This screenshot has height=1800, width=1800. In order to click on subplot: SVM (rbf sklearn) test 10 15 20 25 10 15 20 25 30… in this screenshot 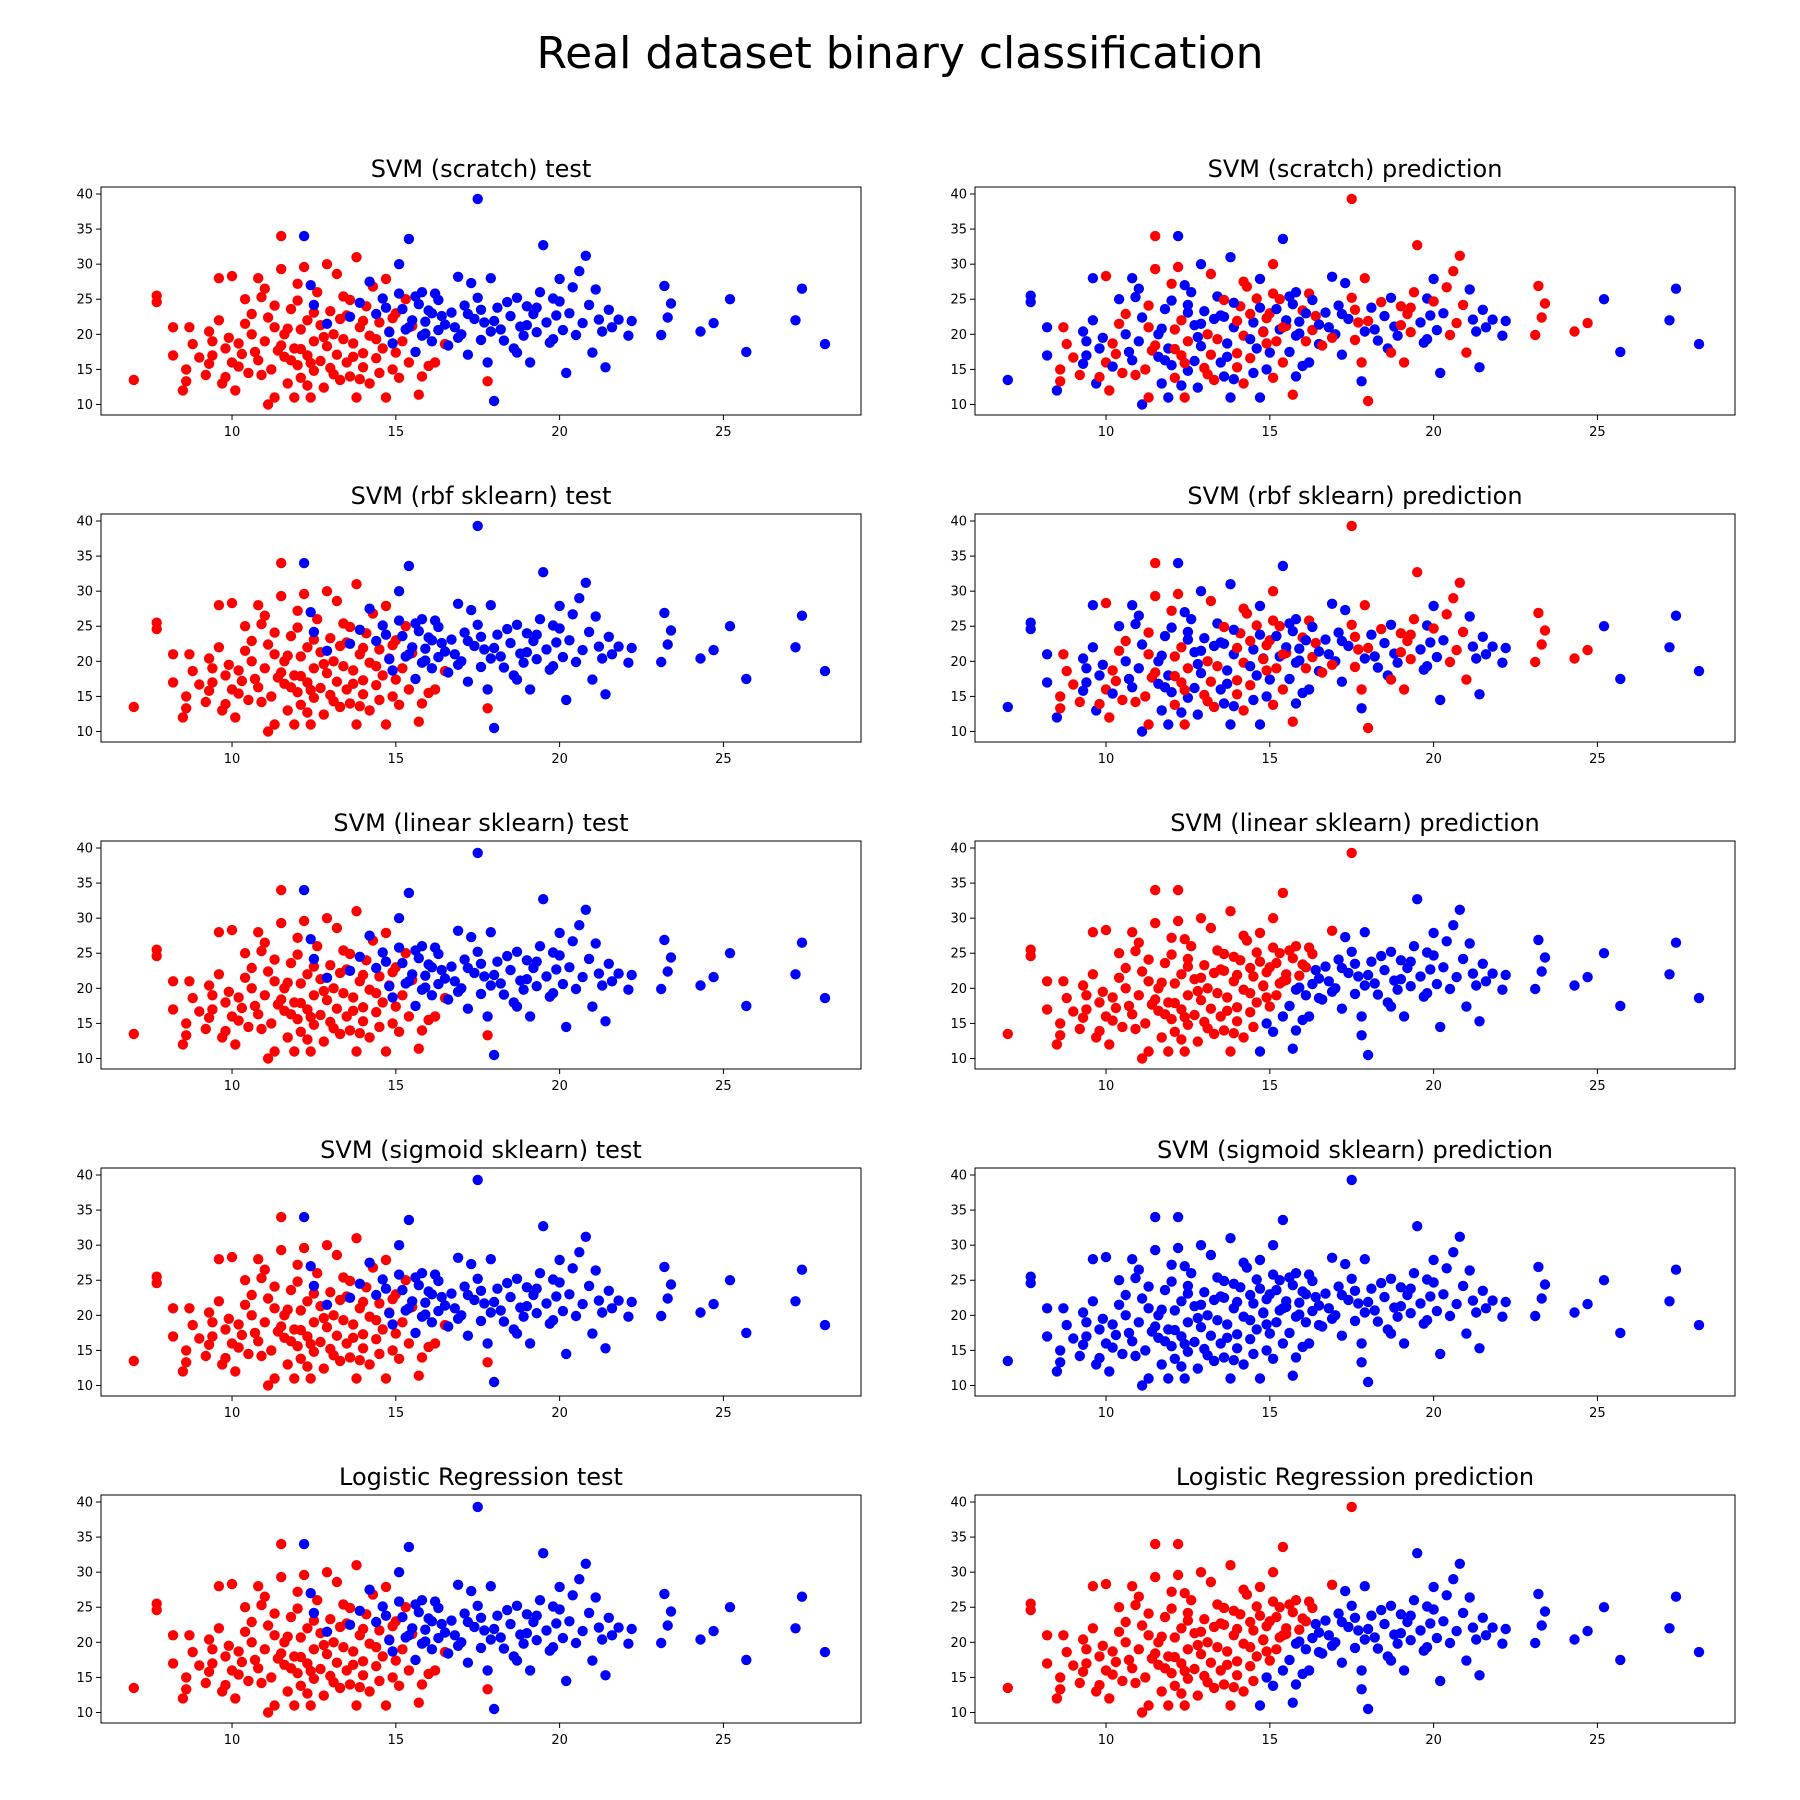, I will do `click(461, 618)`.